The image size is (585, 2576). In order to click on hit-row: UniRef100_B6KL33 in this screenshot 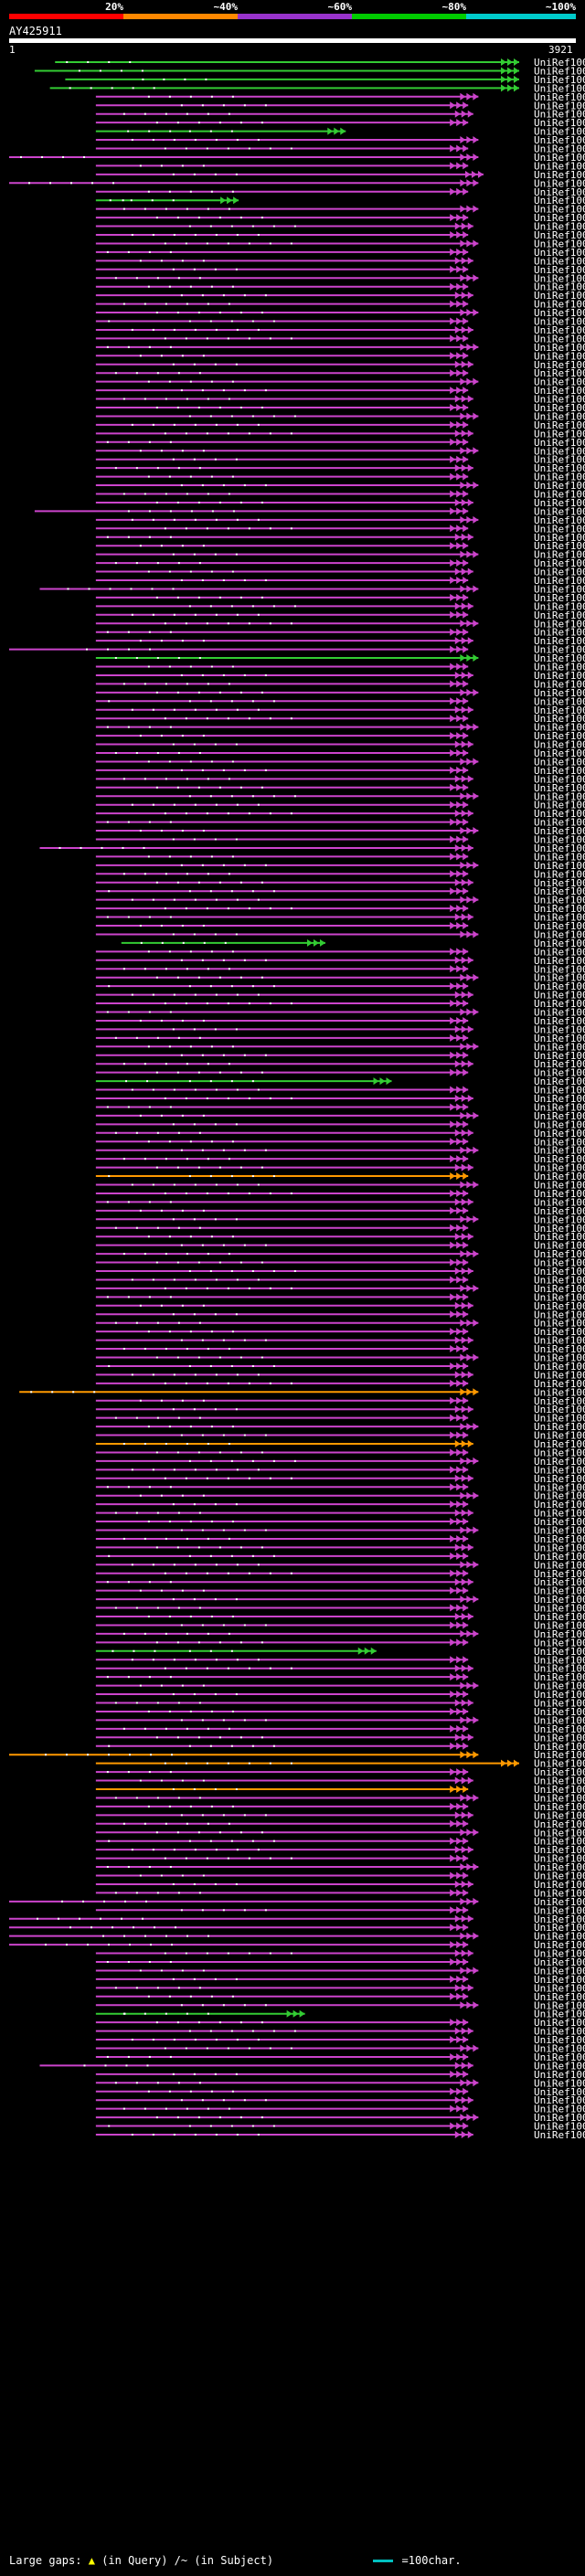, I will do `click(340, 105)`.